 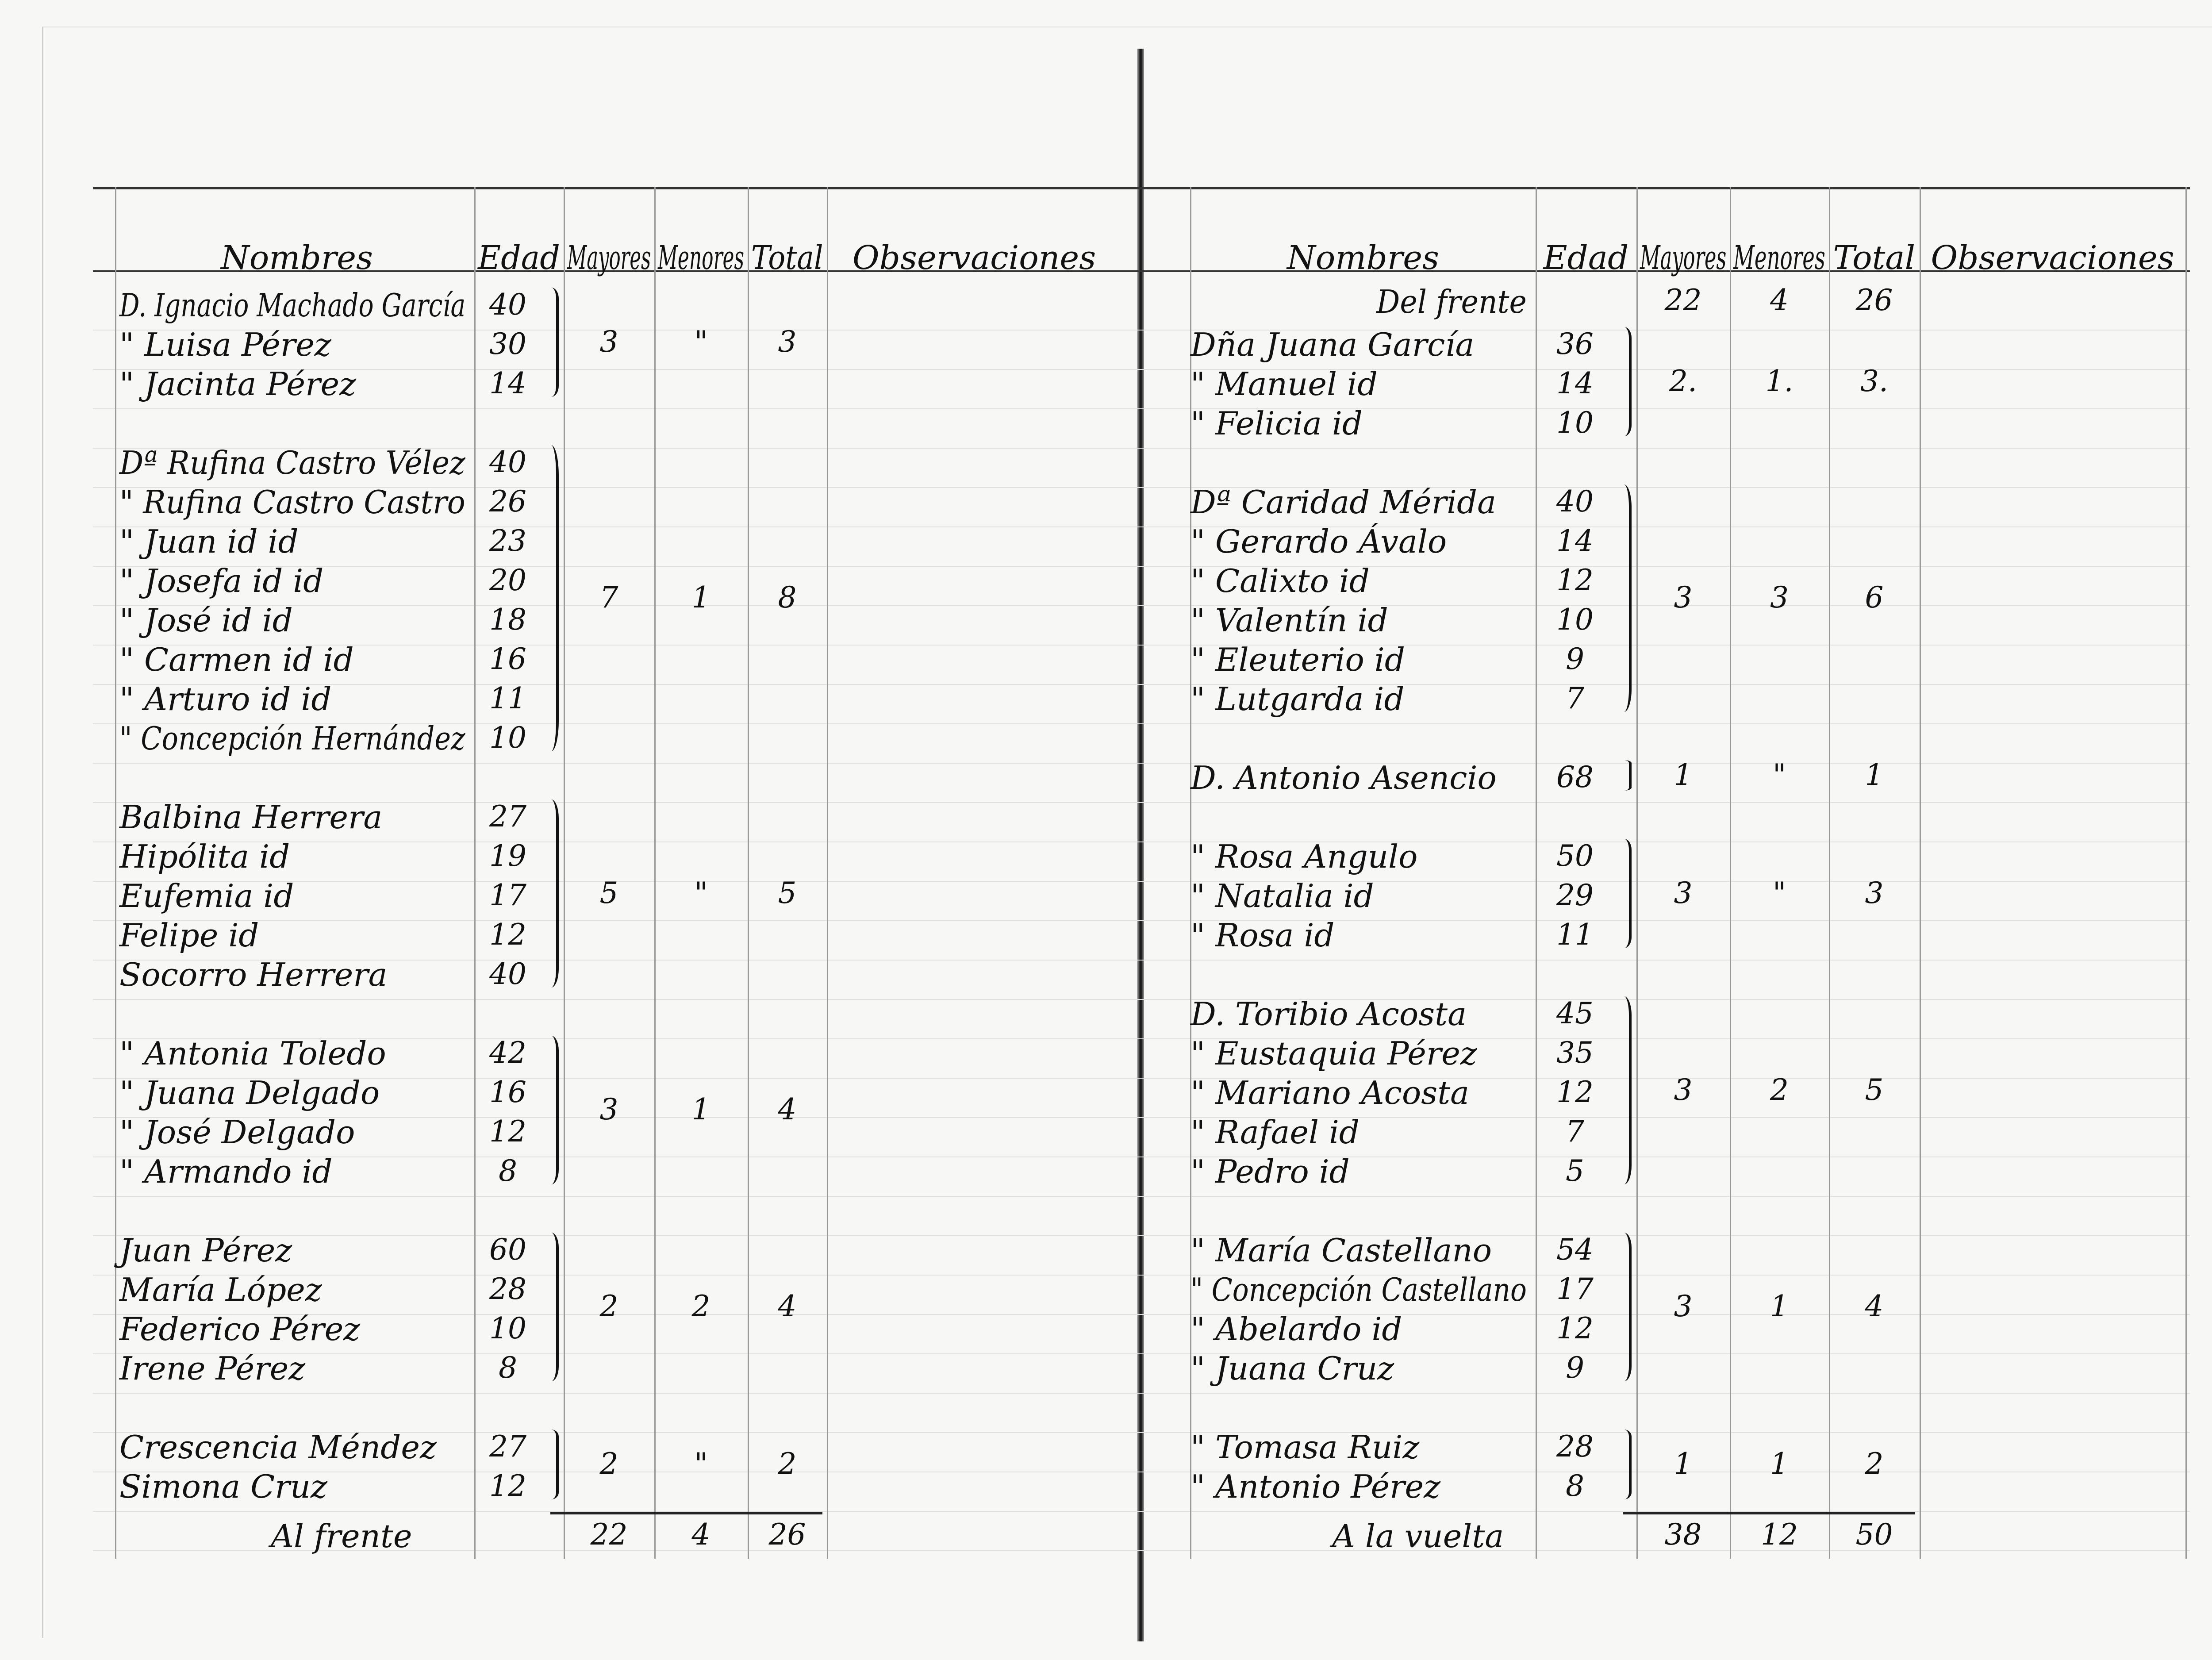 What do you see at coordinates (1280, 580) in the screenshot?
I see `person-name: " Calixto id` at bounding box center [1280, 580].